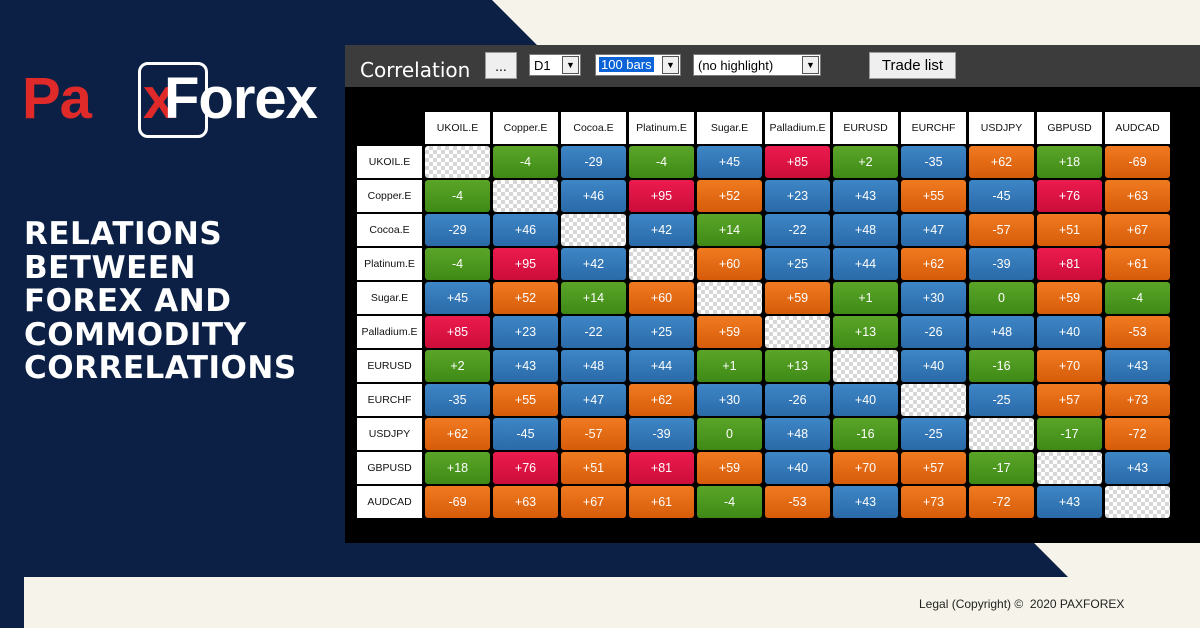  I want to click on correlation-cell: -22, so click(797, 230).